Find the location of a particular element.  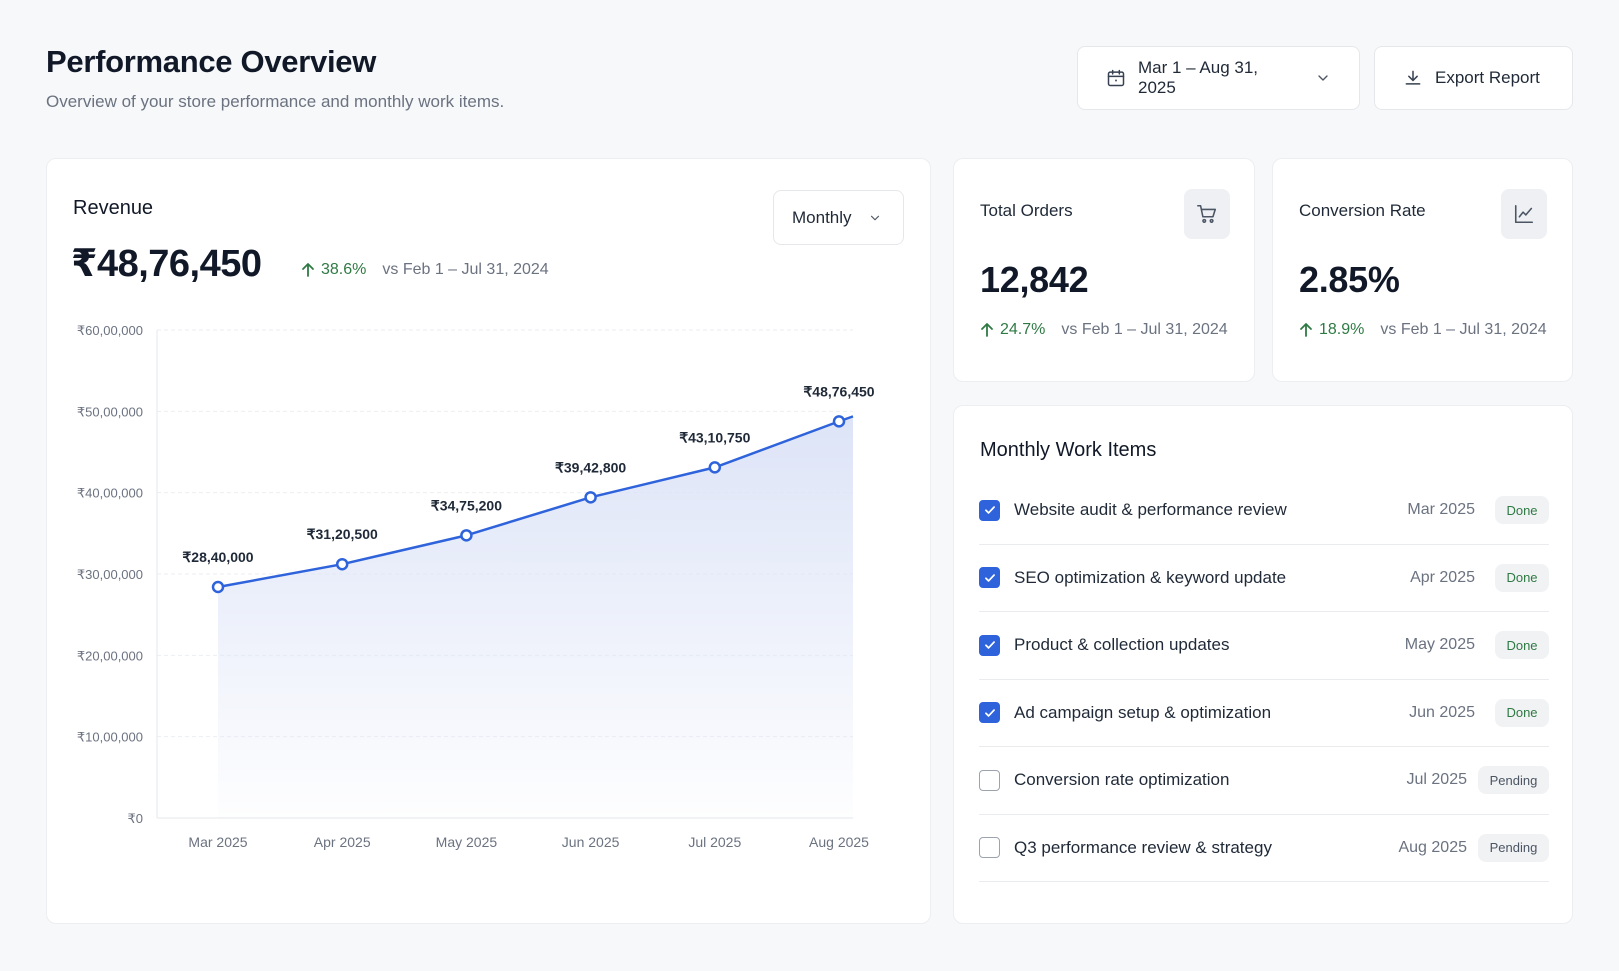

y-tick-label: ₹40,00,000 is located at coordinates (110, 493).